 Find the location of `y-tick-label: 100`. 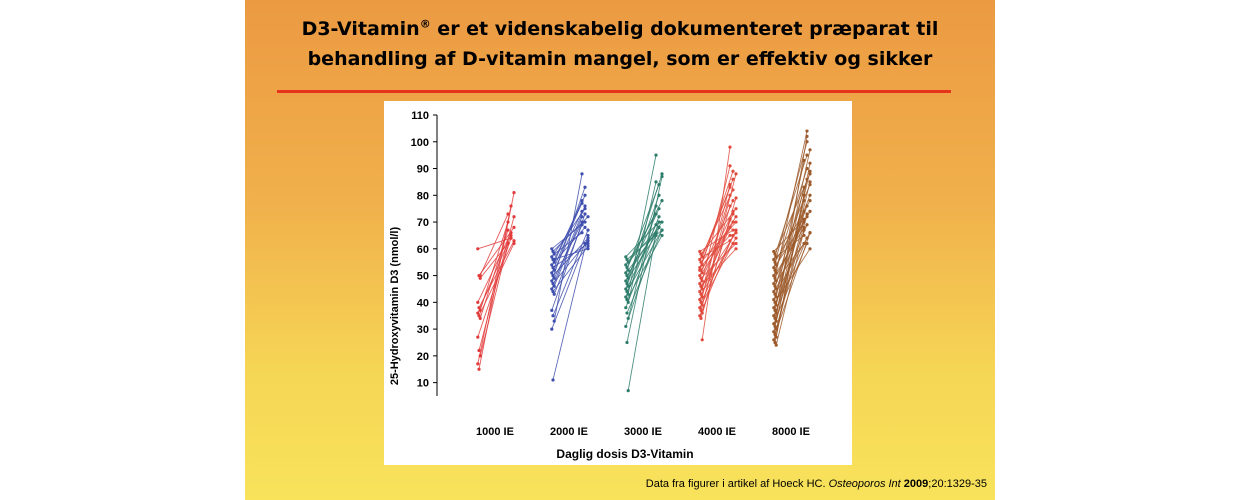

y-tick-label: 100 is located at coordinates (420, 143).